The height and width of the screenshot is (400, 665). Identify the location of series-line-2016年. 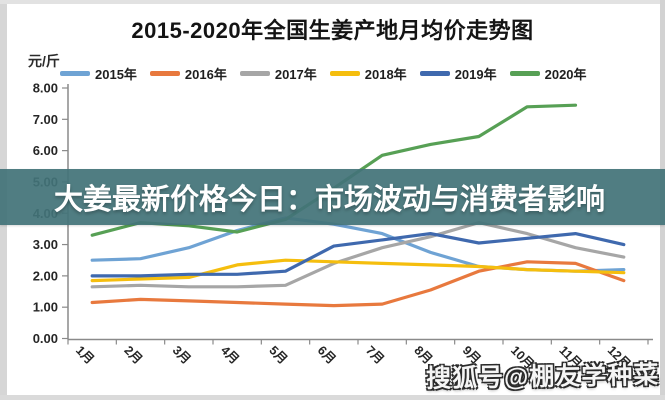
(358, 284).